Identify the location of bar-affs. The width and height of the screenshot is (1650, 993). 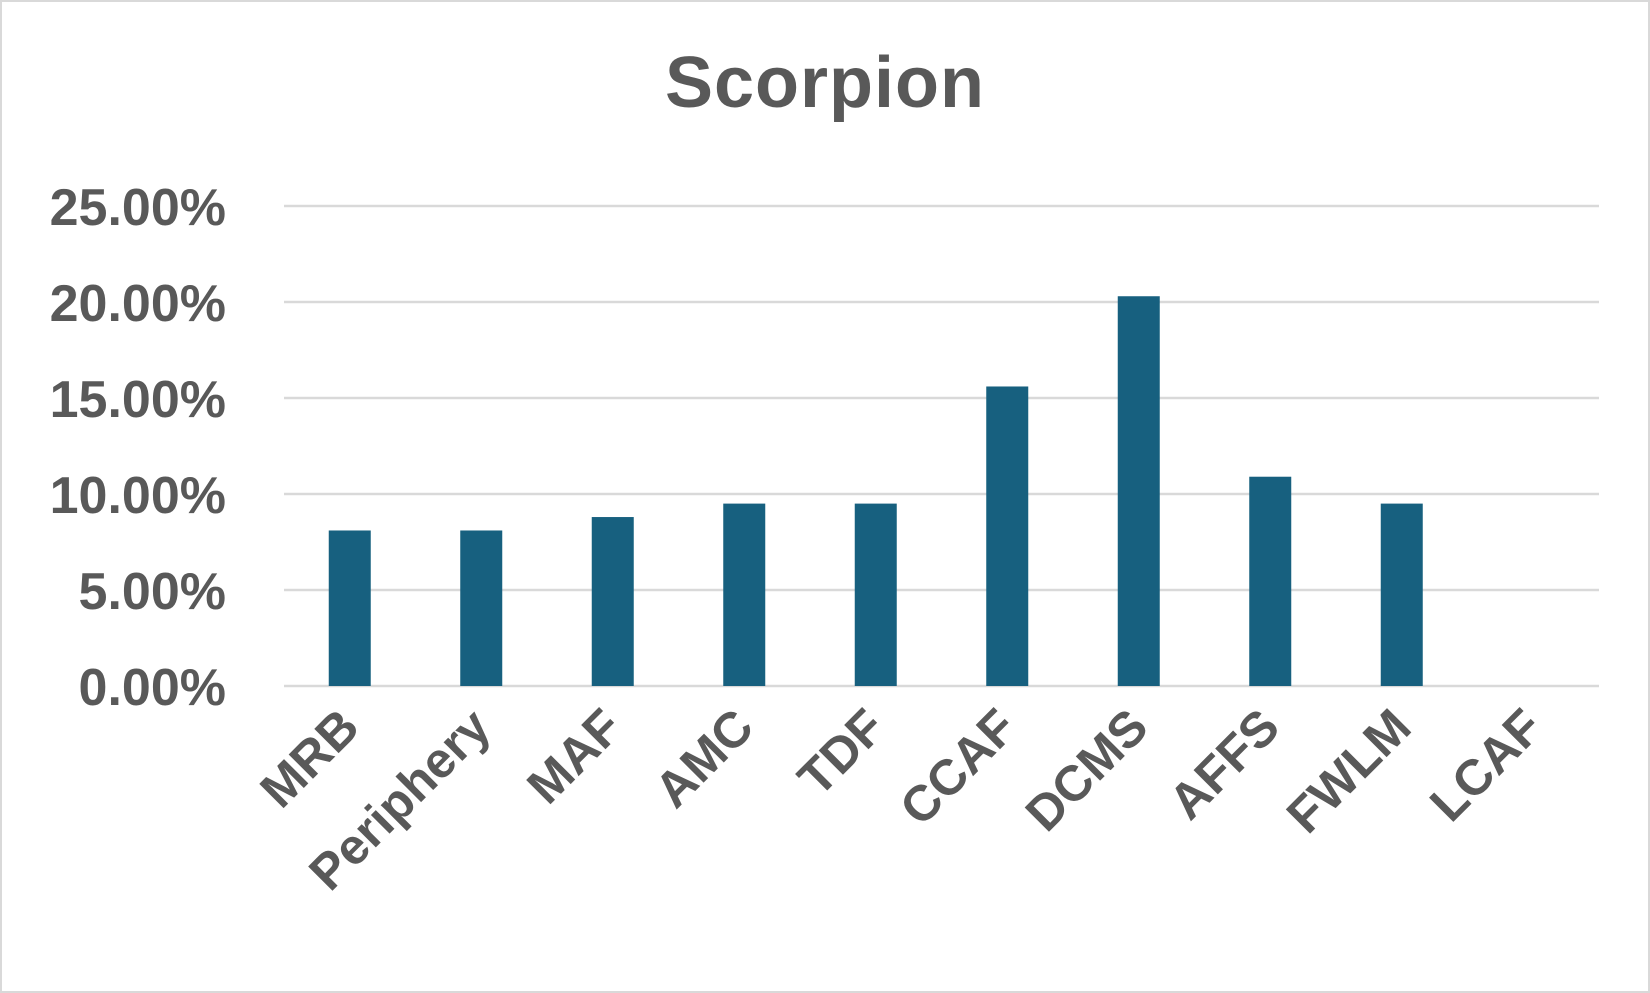
(1270, 581).